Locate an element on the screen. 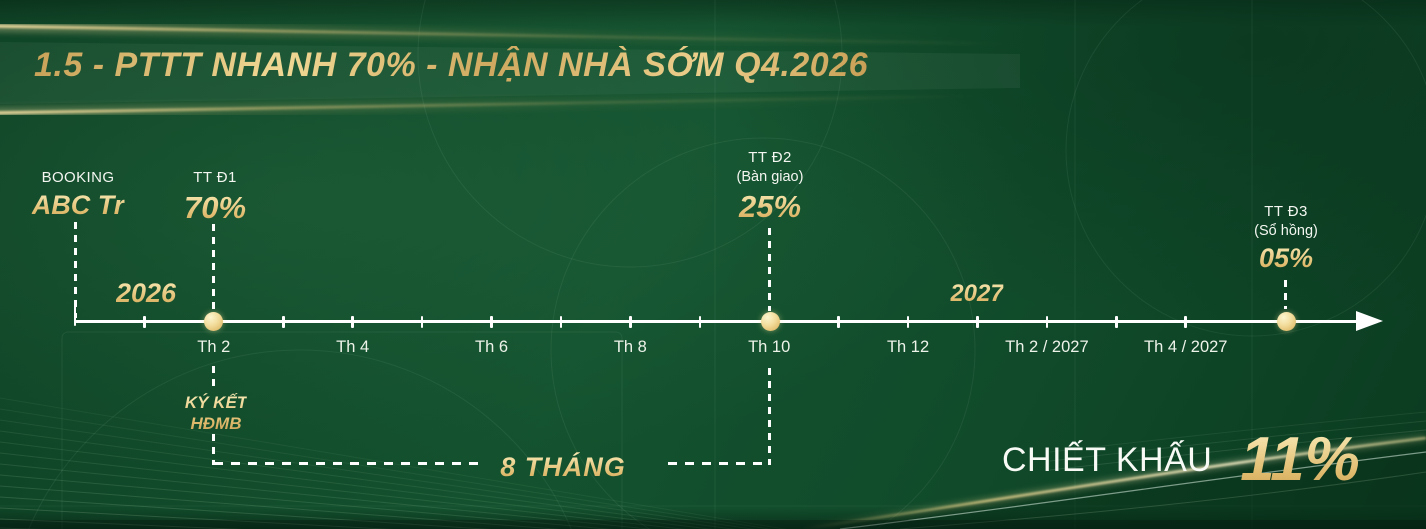 The height and width of the screenshot is (529, 1426). contract-signing-line1: KÝ KẾT is located at coordinates (216, 402).